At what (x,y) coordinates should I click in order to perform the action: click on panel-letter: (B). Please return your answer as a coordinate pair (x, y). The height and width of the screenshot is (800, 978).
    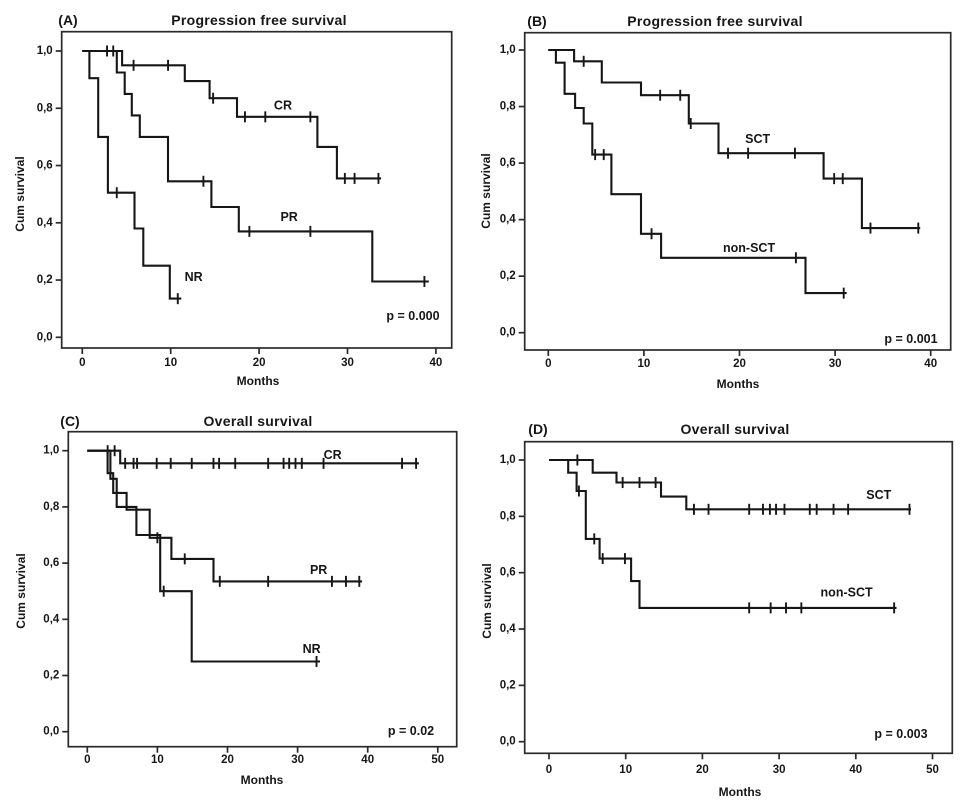
    Looking at the image, I should click on (536, 21).